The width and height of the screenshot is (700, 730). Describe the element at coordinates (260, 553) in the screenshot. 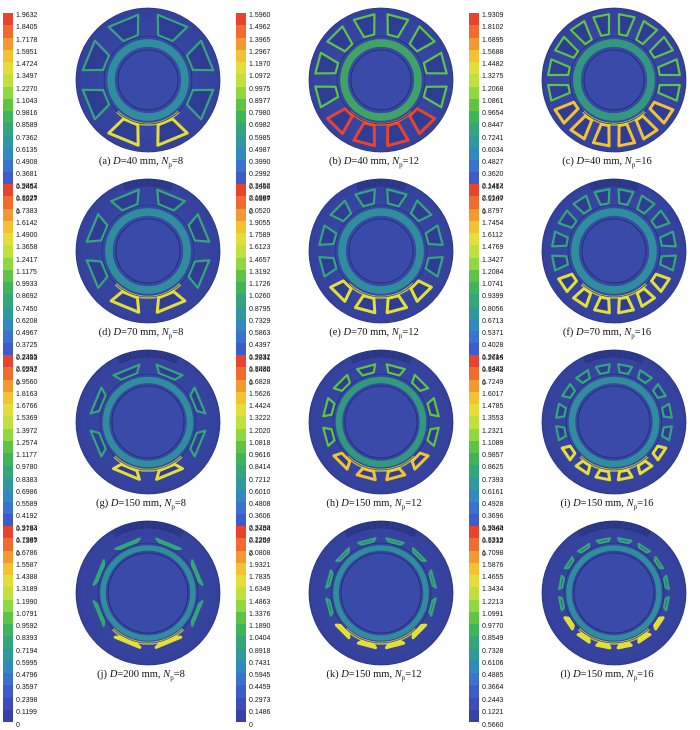

I see `legend-value: 2.0808` at that location.